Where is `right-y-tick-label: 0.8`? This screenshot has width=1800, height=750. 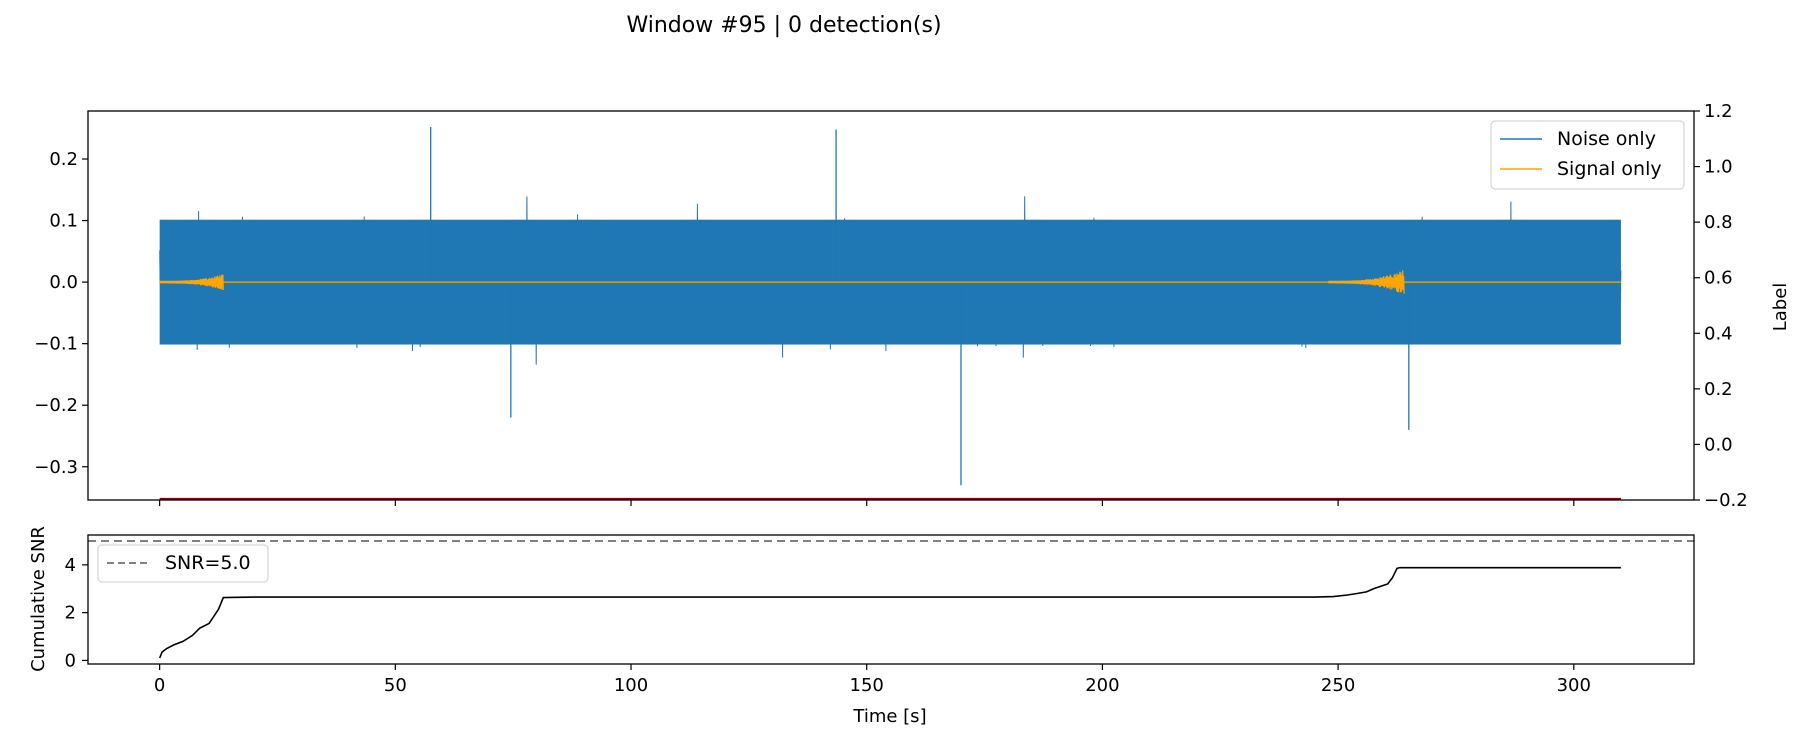
right-y-tick-label: 0.8 is located at coordinates (1718, 222).